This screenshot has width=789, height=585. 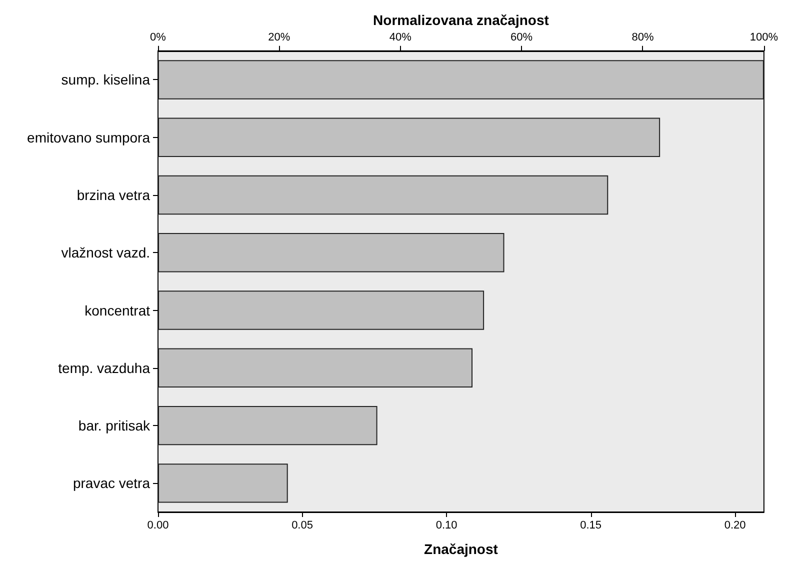 What do you see at coordinates (521, 37) in the screenshot?
I see `x2-tick-label: 60%` at bounding box center [521, 37].